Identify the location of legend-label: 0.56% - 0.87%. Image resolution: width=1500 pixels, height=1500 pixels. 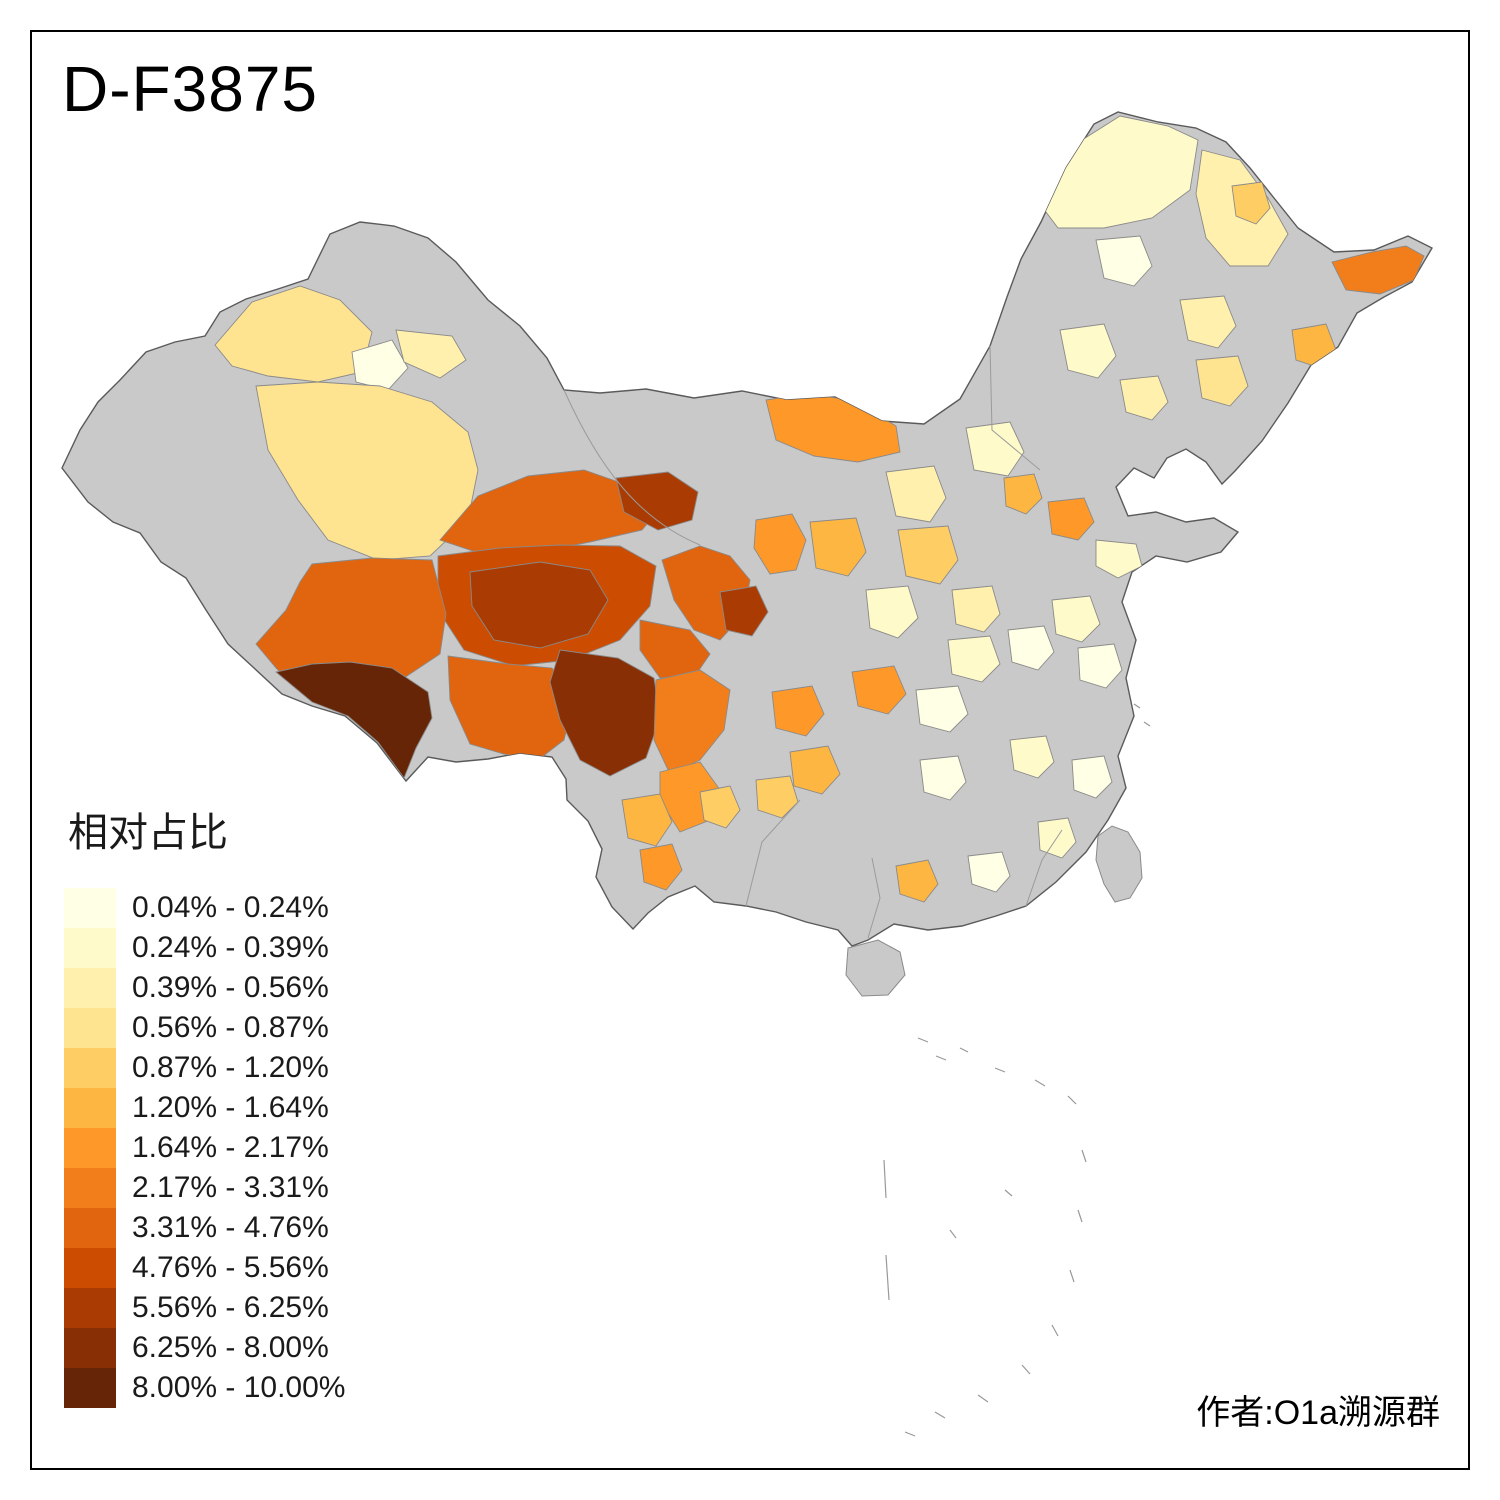
(230, 1027).